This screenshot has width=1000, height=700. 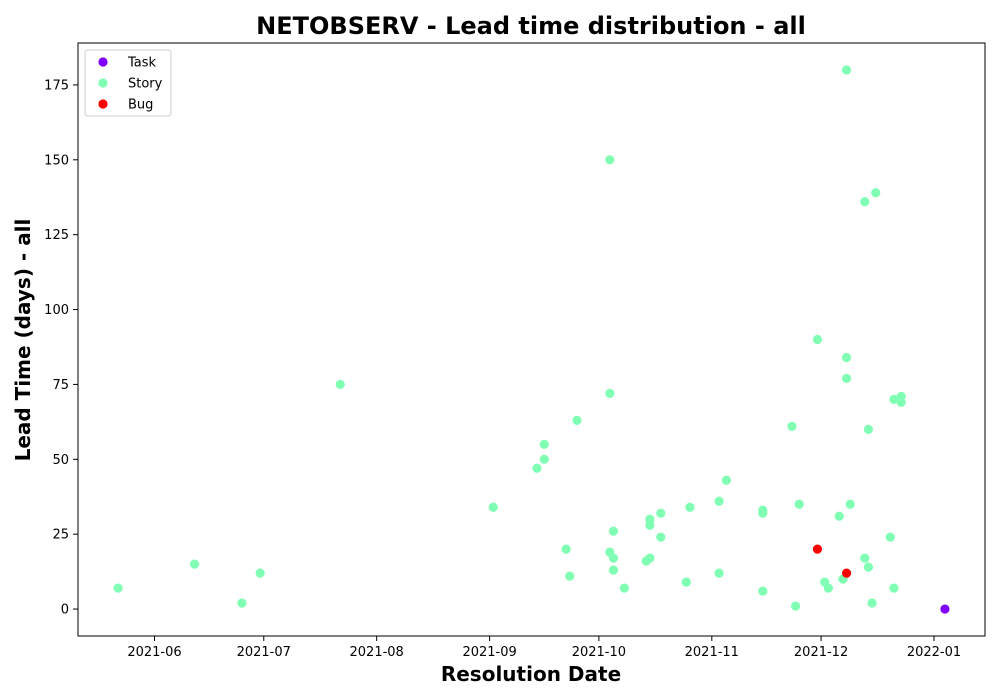 What do you see at coordinates (61, 348) in the screenshot?
I see `y-axis: 0 25 50 75 100 125 150 175` at bounding box center [61, 348].